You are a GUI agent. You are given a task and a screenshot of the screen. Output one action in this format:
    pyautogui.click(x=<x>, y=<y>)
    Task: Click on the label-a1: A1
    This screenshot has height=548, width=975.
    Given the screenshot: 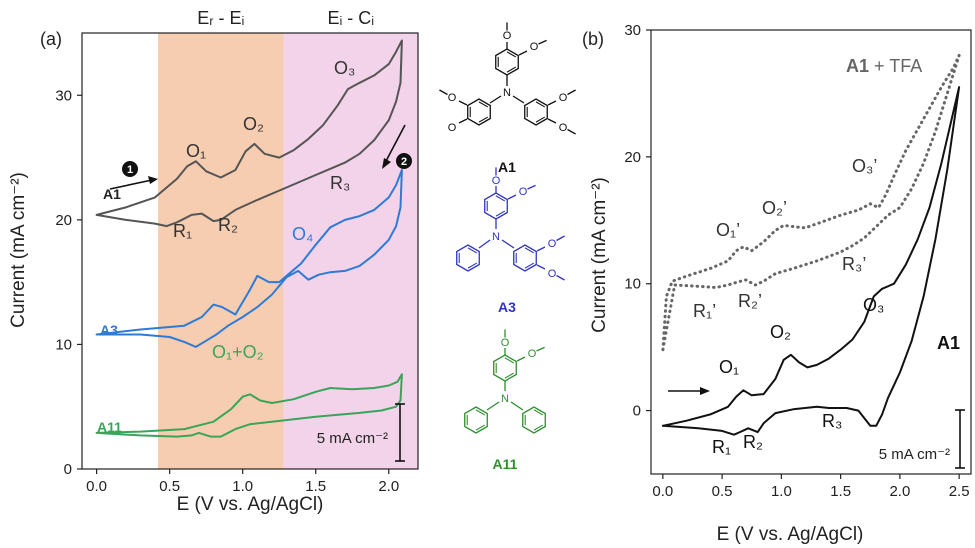 What is the action you would take?
    pyautogui.click(x=948, y=343)
    